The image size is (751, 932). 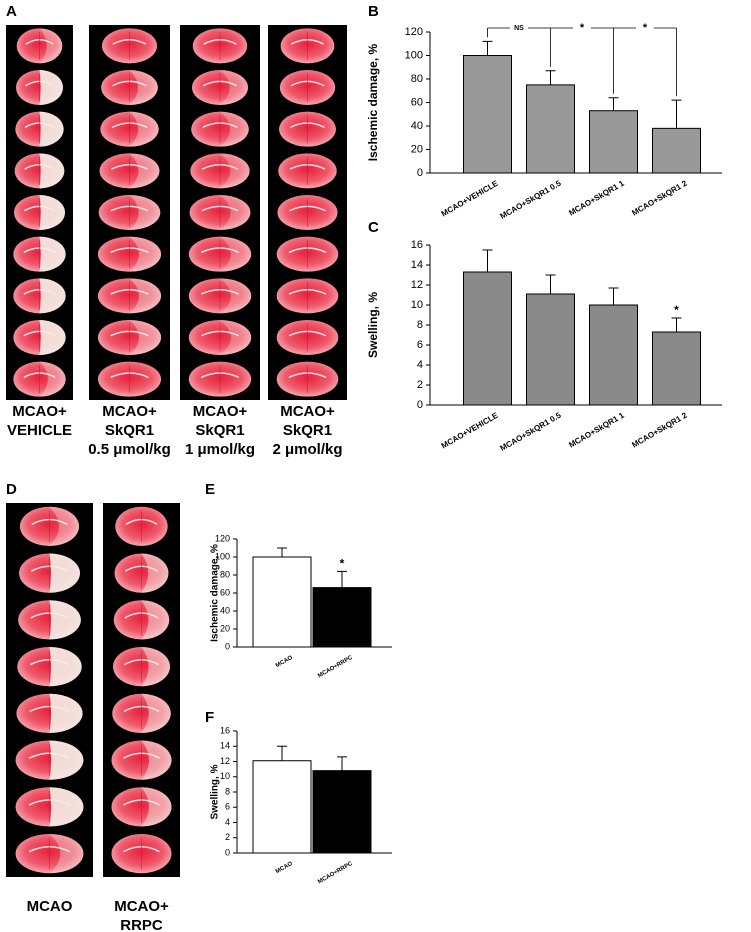 What do you see at coordinates (39, 430) in the screenshot?
I see `image-caption: VEHICLE` at bounding box center [39, 430].